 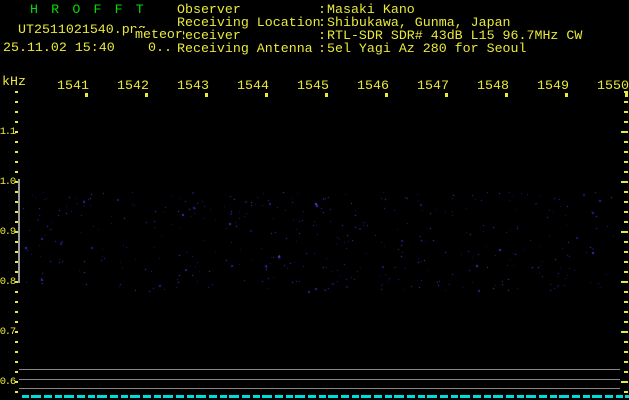 I want to click on echo-counter: 0.., so click(x=160, y=47).